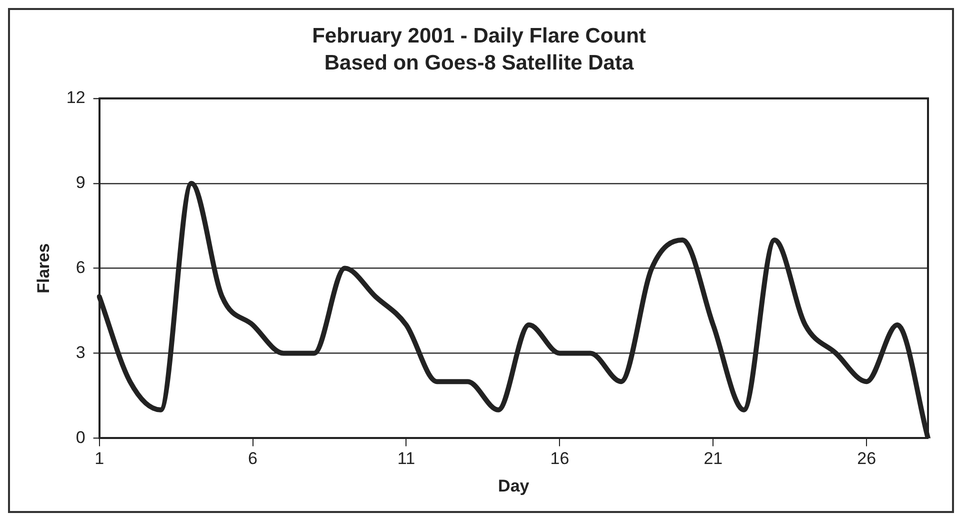 The width and height of the screenshot is (968, 527). What do you see at coordinates (81, 352) in the screenshot?
I see `y-tick-label: 3` at bounding box center [81, 352].